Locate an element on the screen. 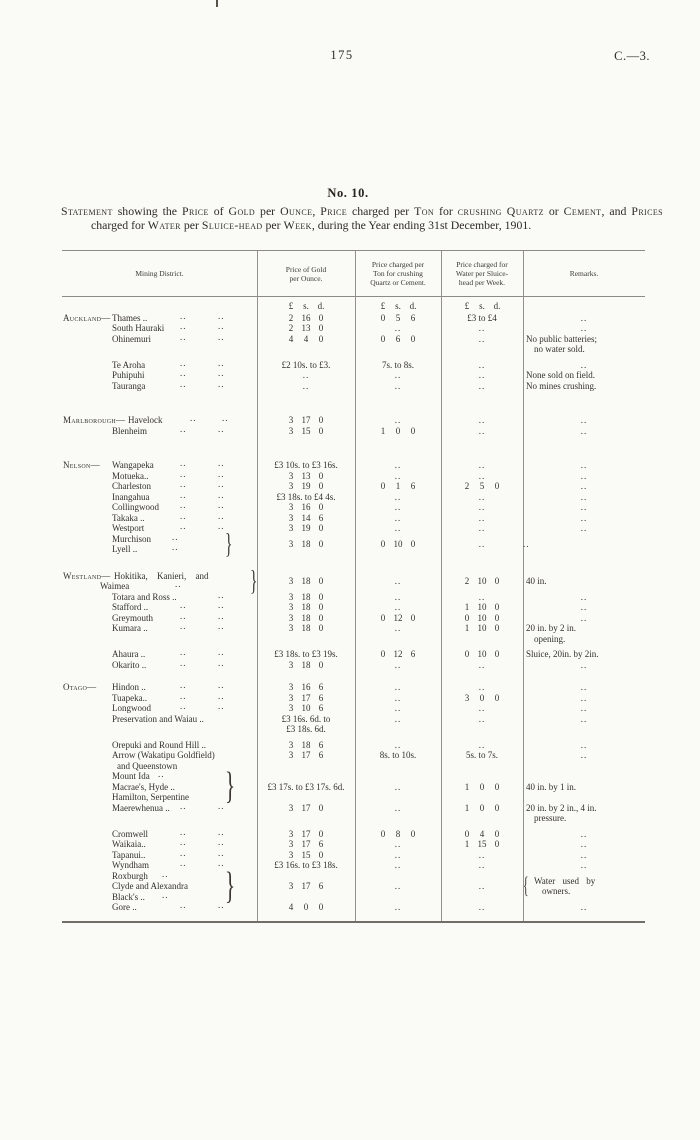 This screenshot has width=700, height=1140. place-name: Kumara .. is located at coordinates (130, 628).